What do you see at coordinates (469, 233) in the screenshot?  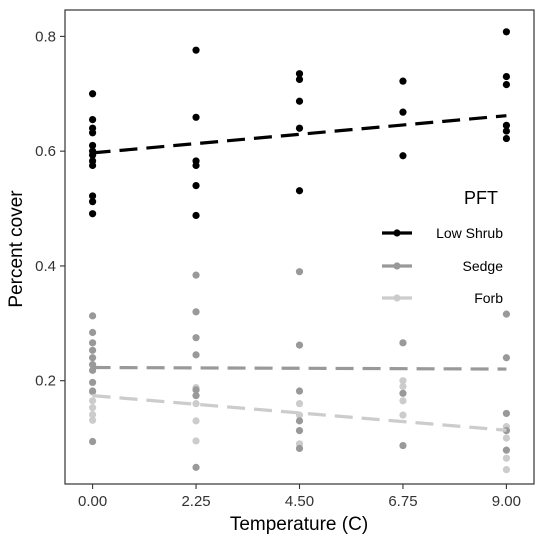 I see `legend-label: Low Shrub` at bounding box center [469, 233].